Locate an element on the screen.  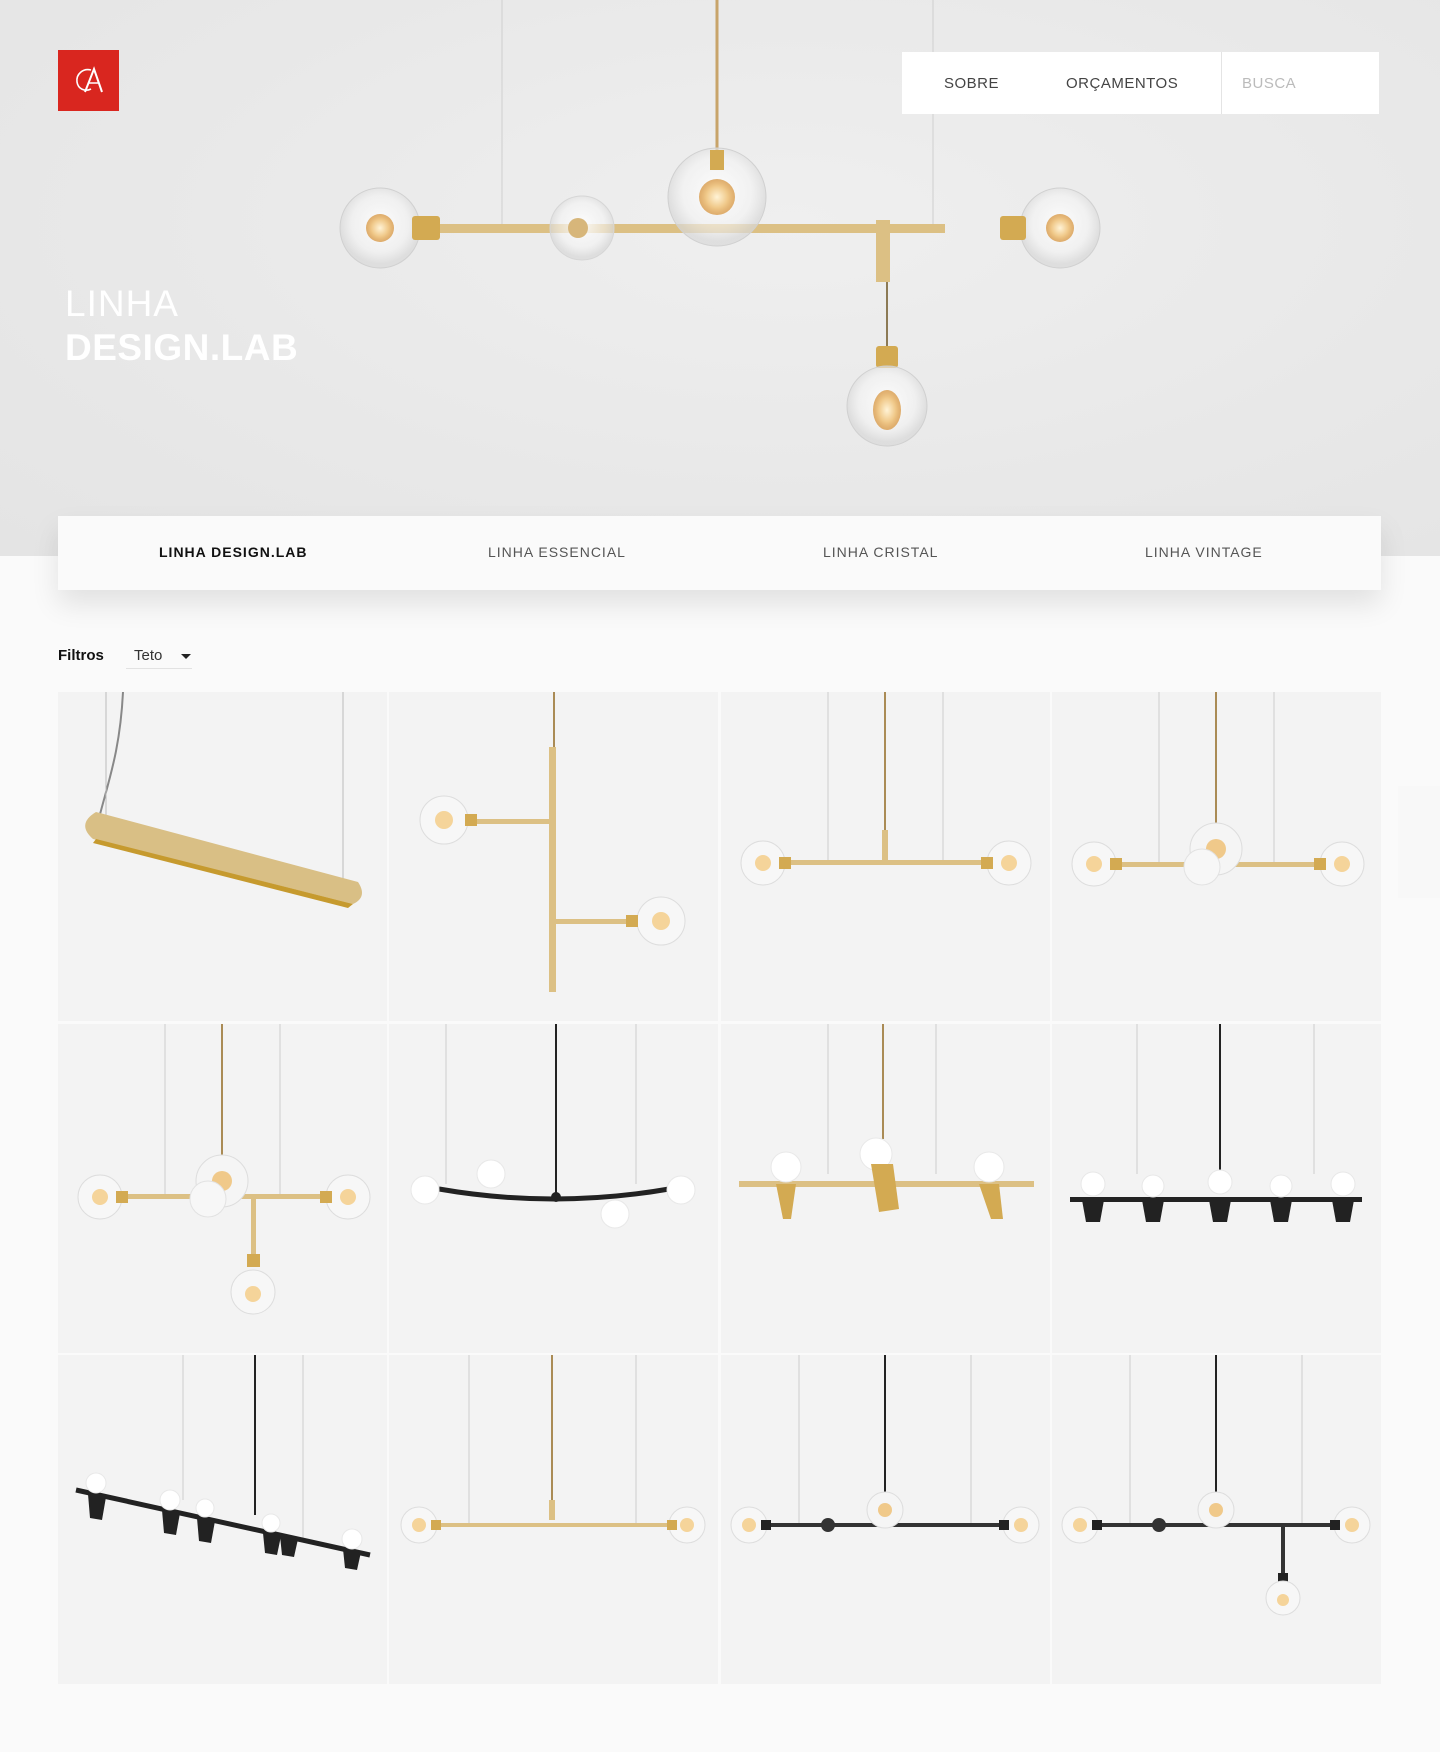
search-input is located at coordinates (1300, 83).